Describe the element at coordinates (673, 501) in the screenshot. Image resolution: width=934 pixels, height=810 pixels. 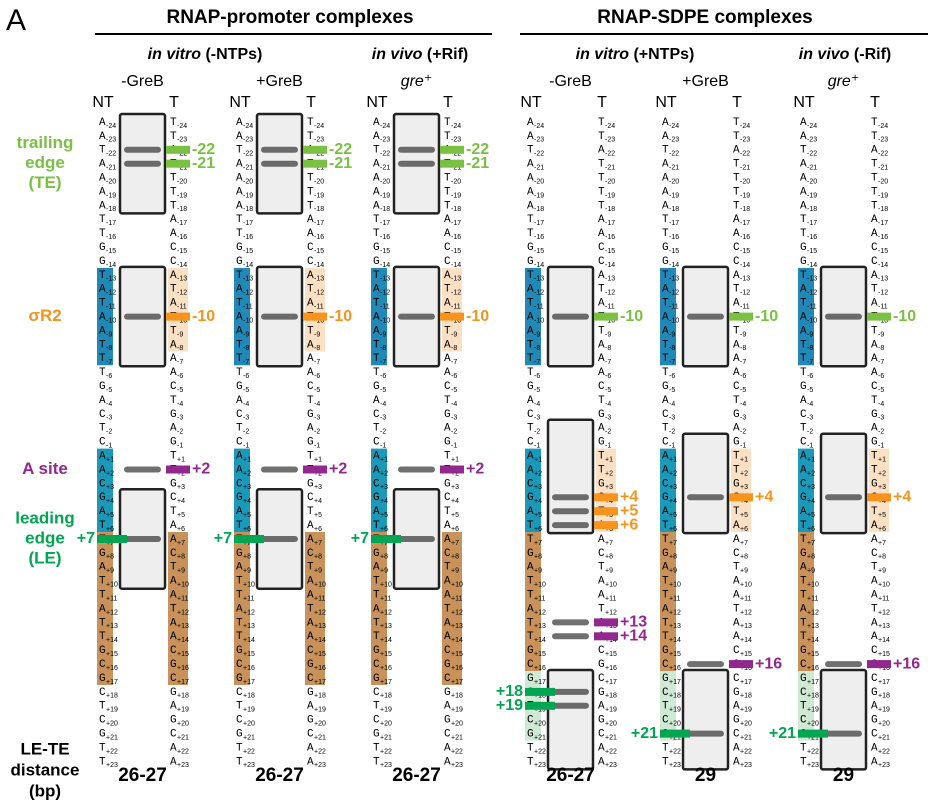
I see `nt-position: +4` at that location.